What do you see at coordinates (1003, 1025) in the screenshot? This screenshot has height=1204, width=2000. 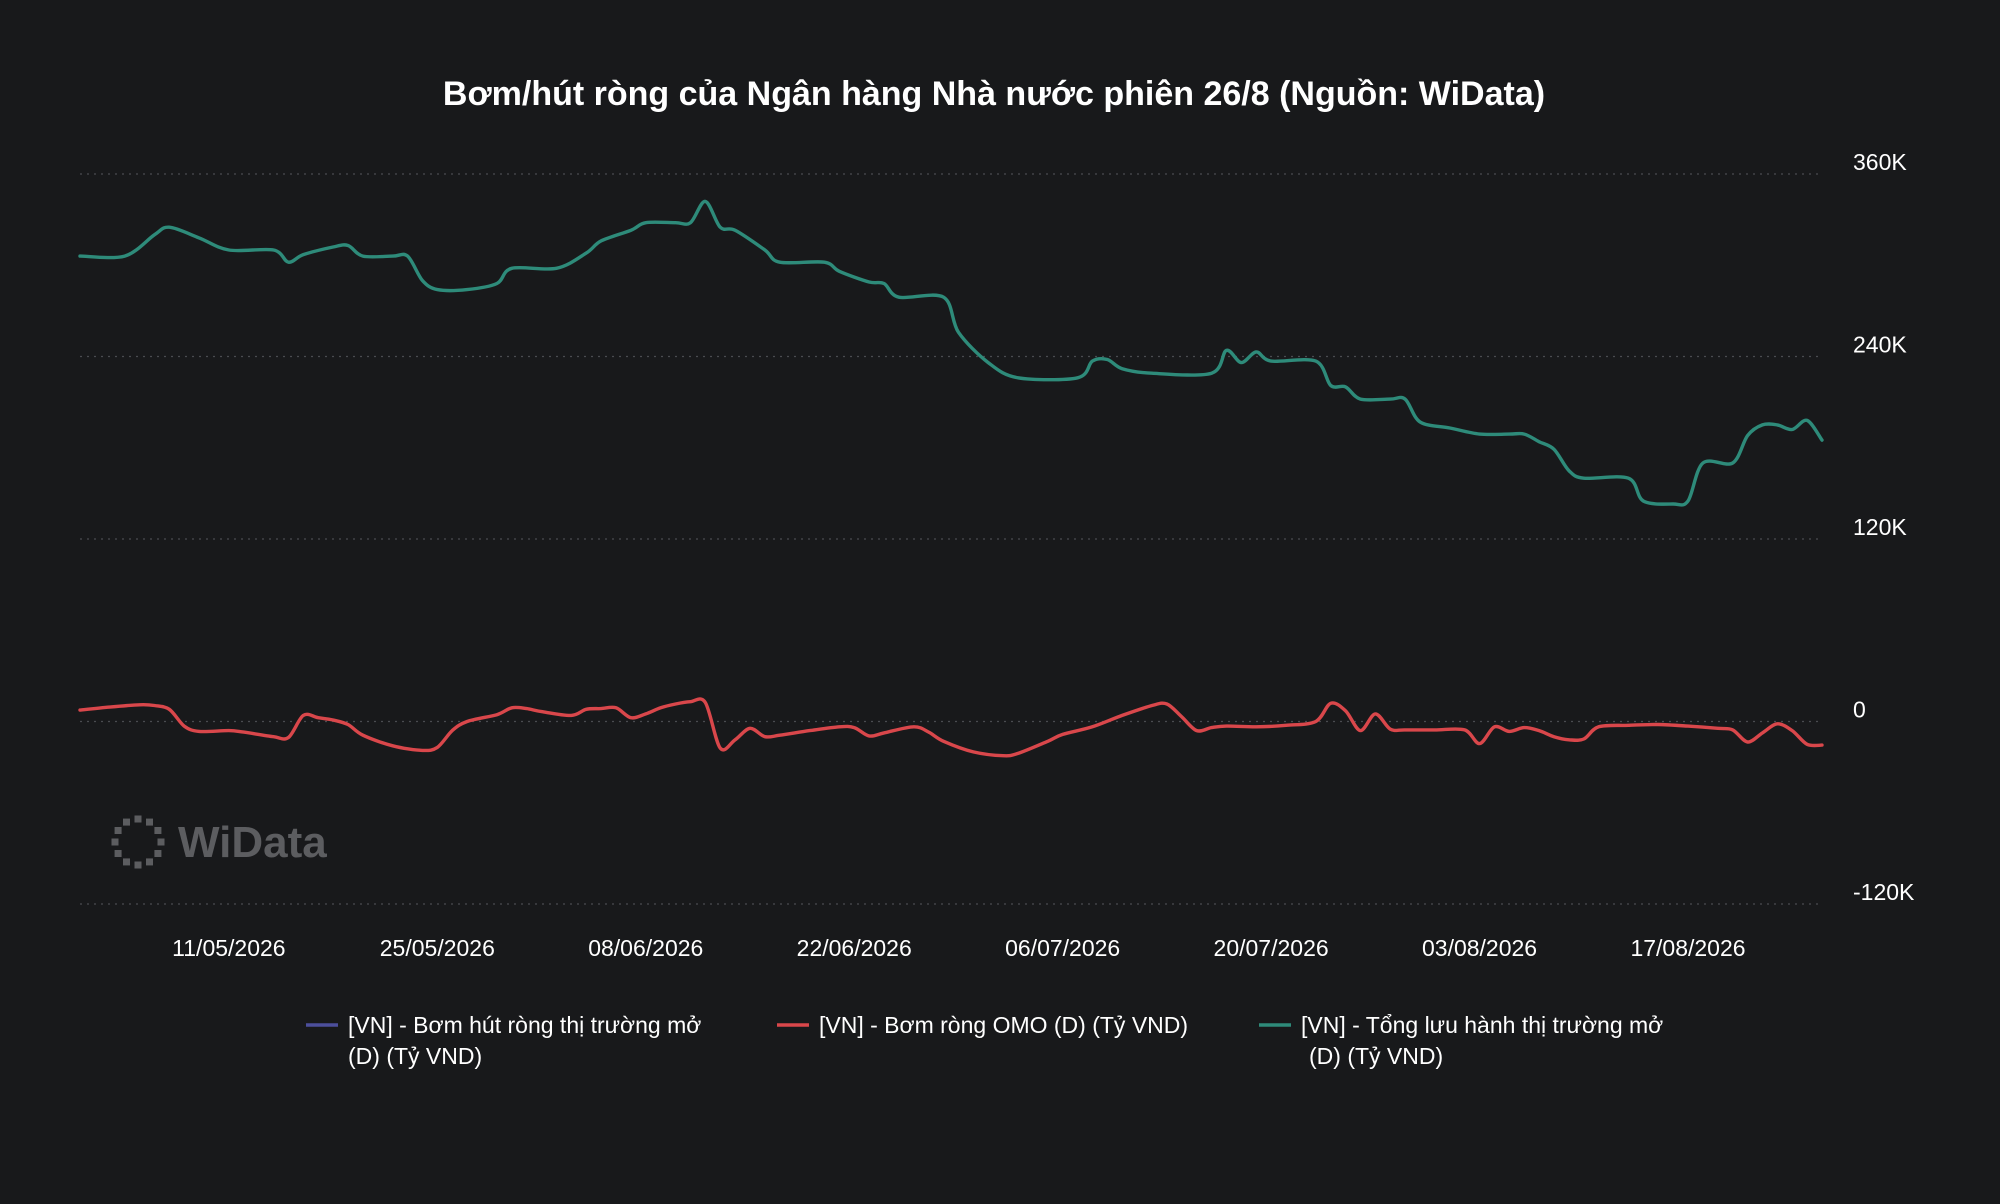 I see `legend-label: [VN] - Bơm ròng OMO (D) (Tỷ VND)` at bounding box center [1003, 1025].